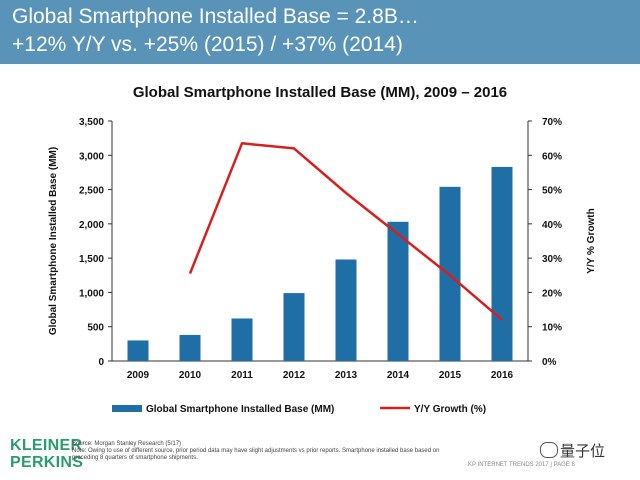 The height and width of the screenshot is (480, 640). Describe the element at coordinates (450, 375) in the screenshot. I see `x-tick-label: 2015` at that location.